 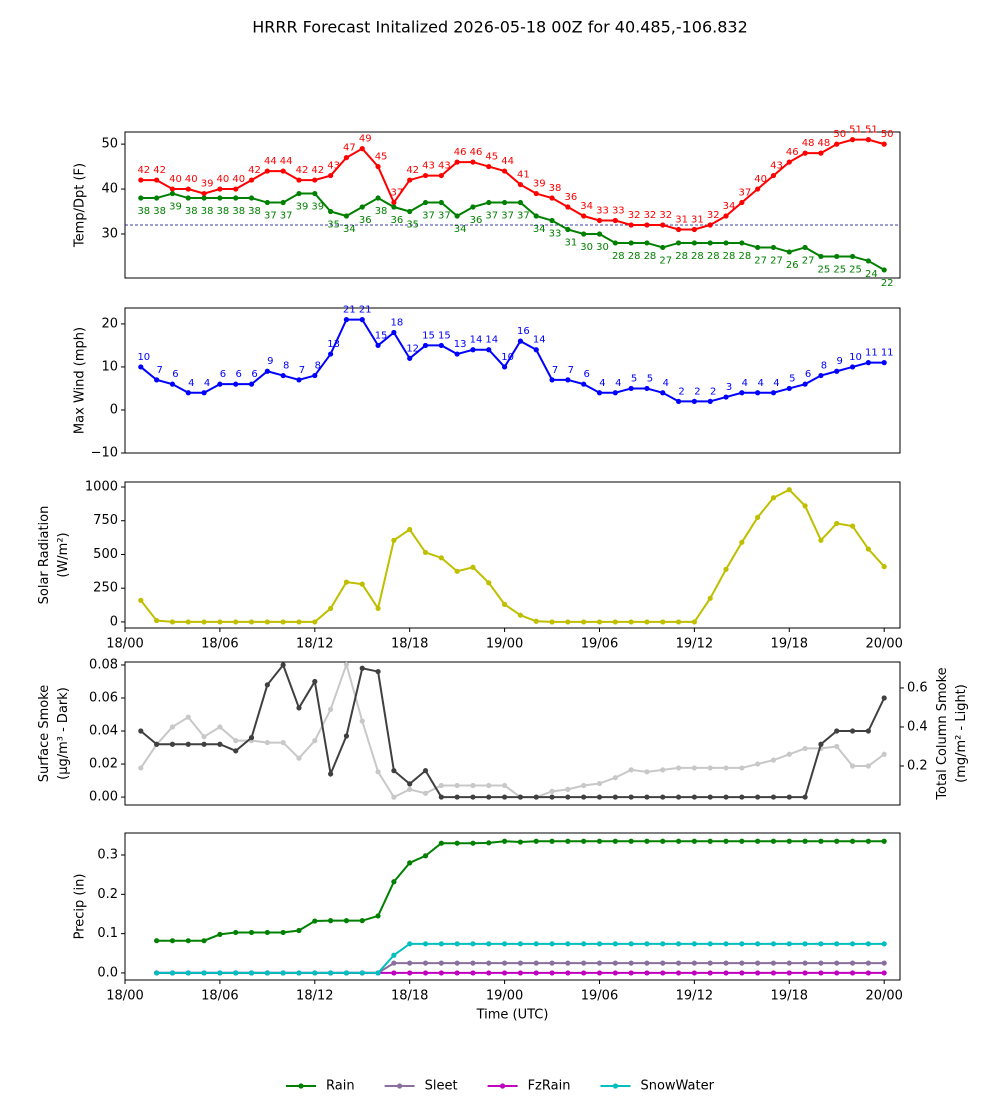 What do you see at coordinates (124, 996) in the screenshot?
I see `x-tick-label: 18/00` at bounding box center [124, 996].